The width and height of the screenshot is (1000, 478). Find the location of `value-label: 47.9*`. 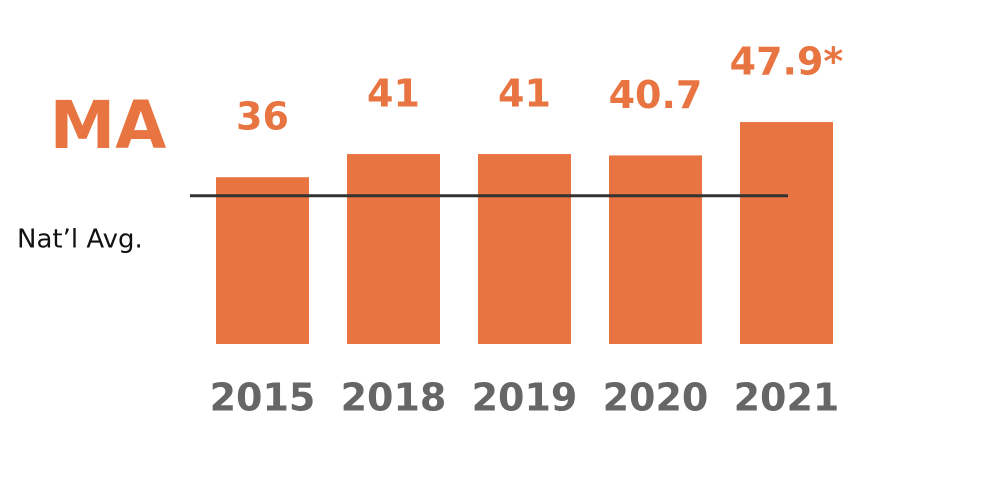

value-label: 47.9* is located at coordinates (787, 62).